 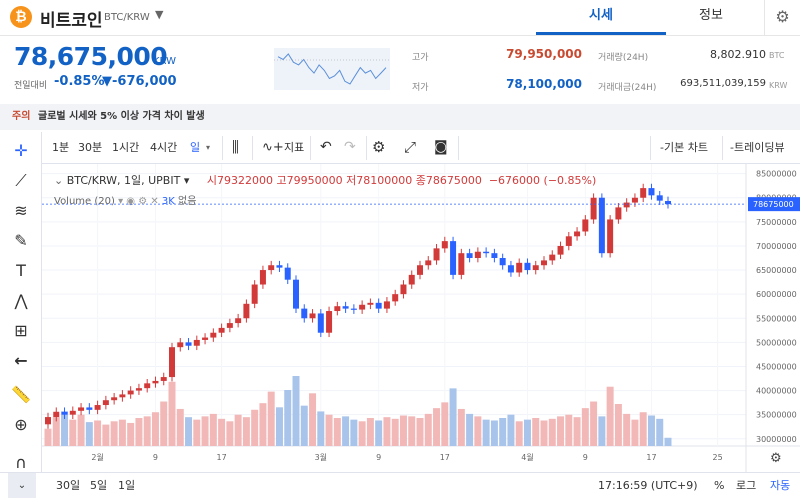 I want to click on fullscreen-icon: ⤢, so click(x=410, y=147).